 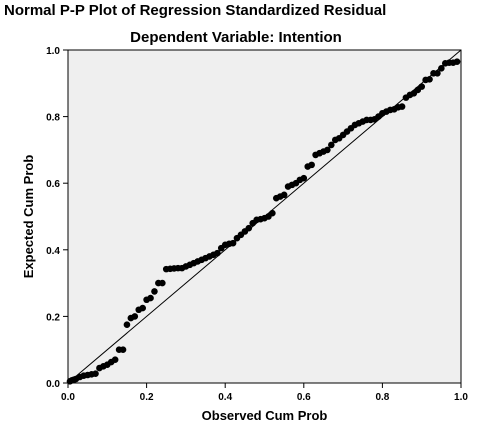 What do you see at coordinates (225, 397) in the screenshot?
I see `x-tick-label: 0.4` at bounding box center [225, 397].